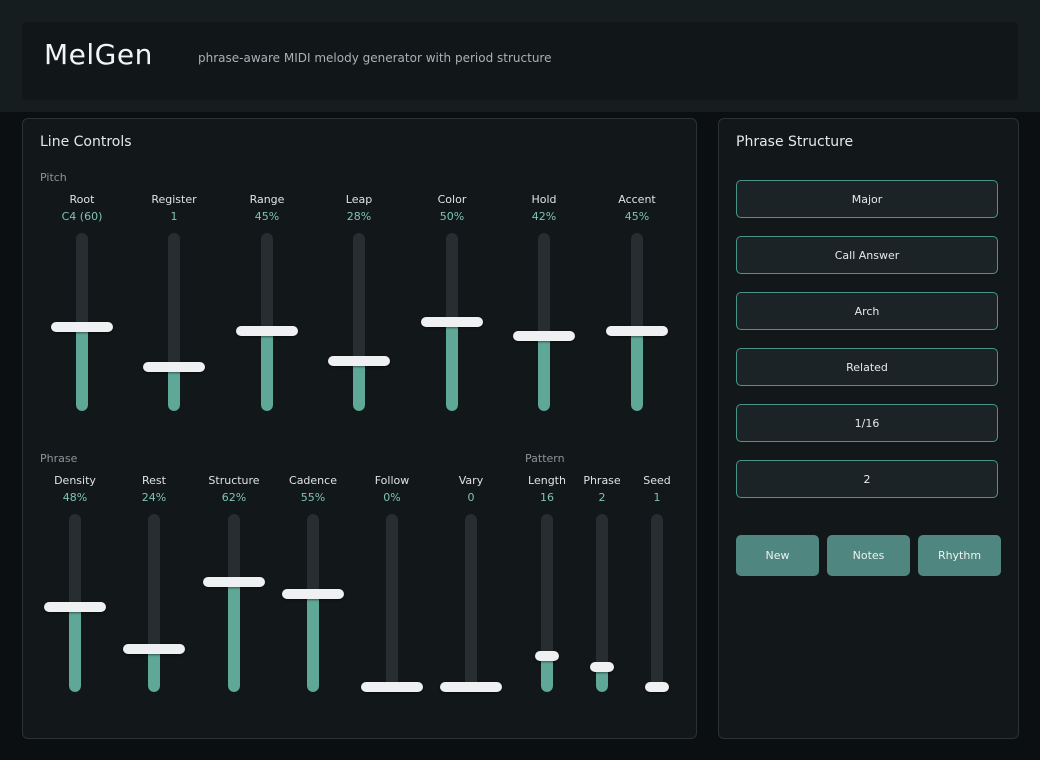 This screenshot has width=1040, height=760. Describe the element at coordinates (452, 199) in the screenshot. I see `slider-label: Color` at that location.